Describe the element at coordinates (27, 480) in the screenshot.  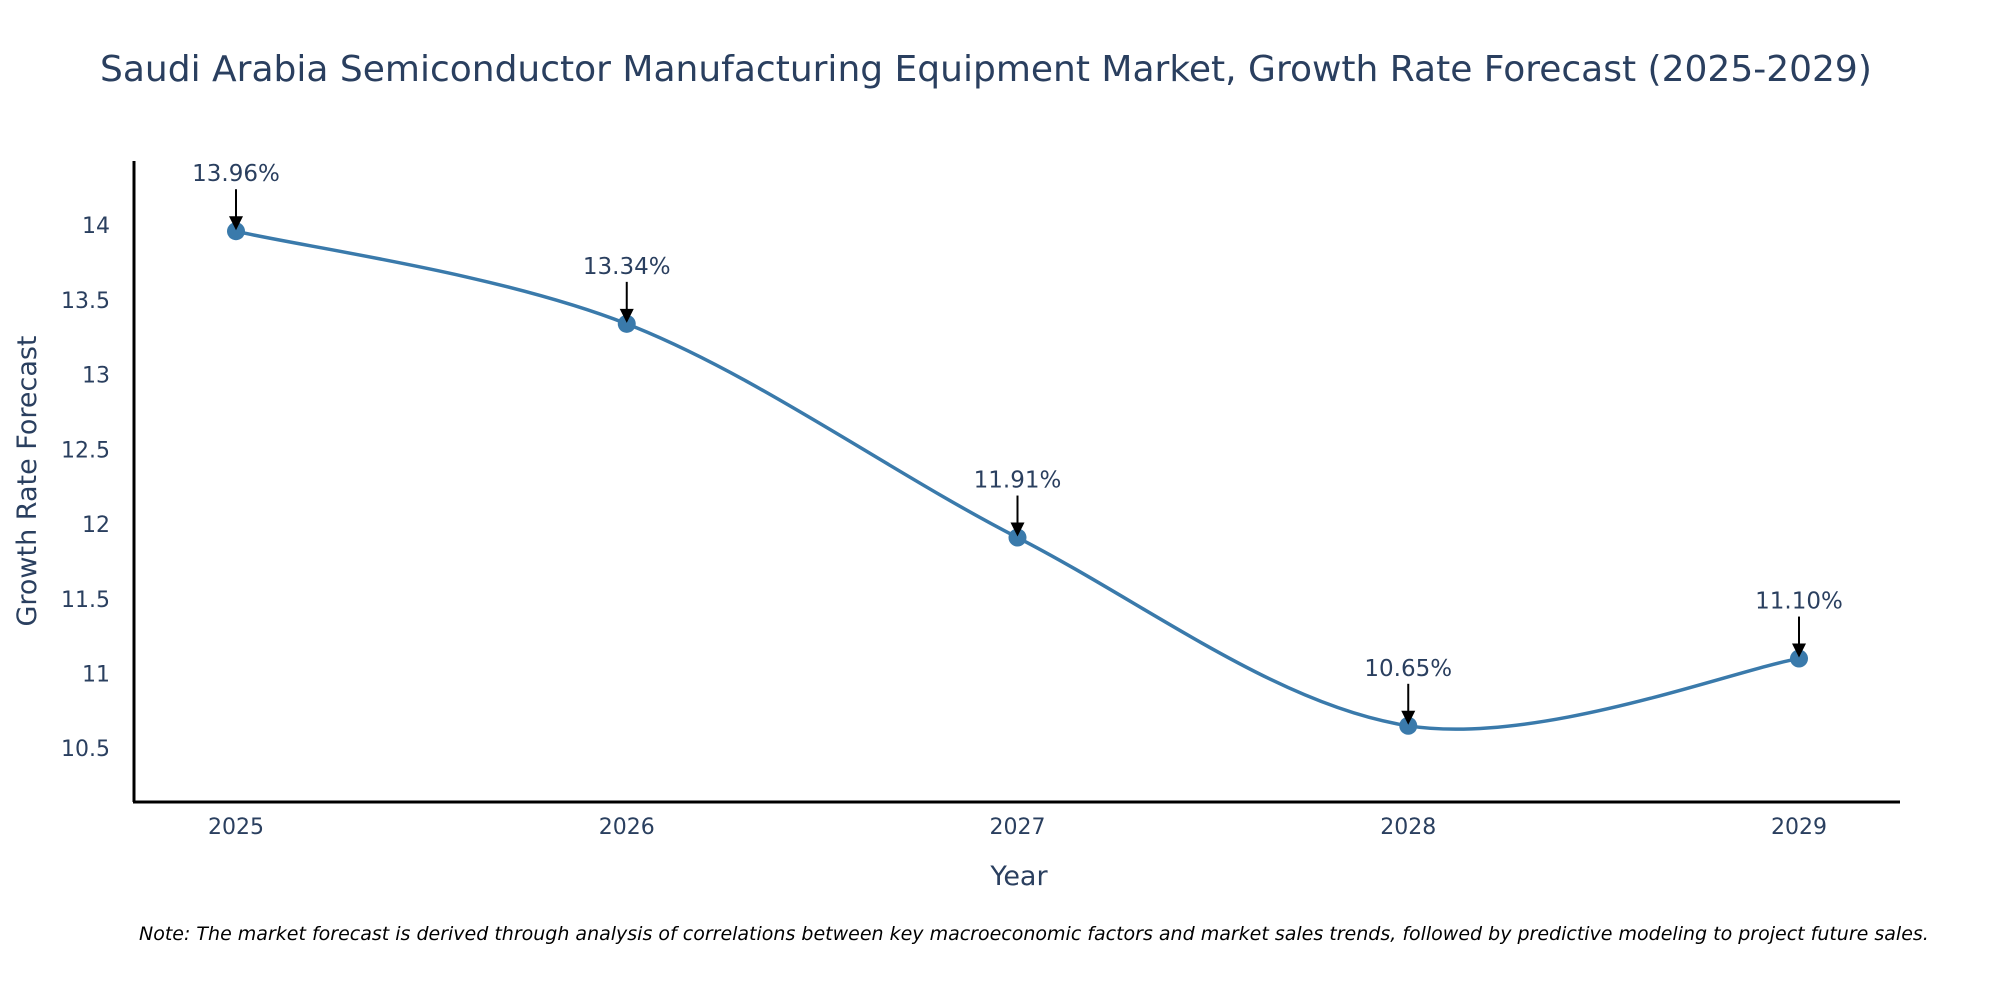
I see `y-axis-label: Growth Rate Forecast` at that location.